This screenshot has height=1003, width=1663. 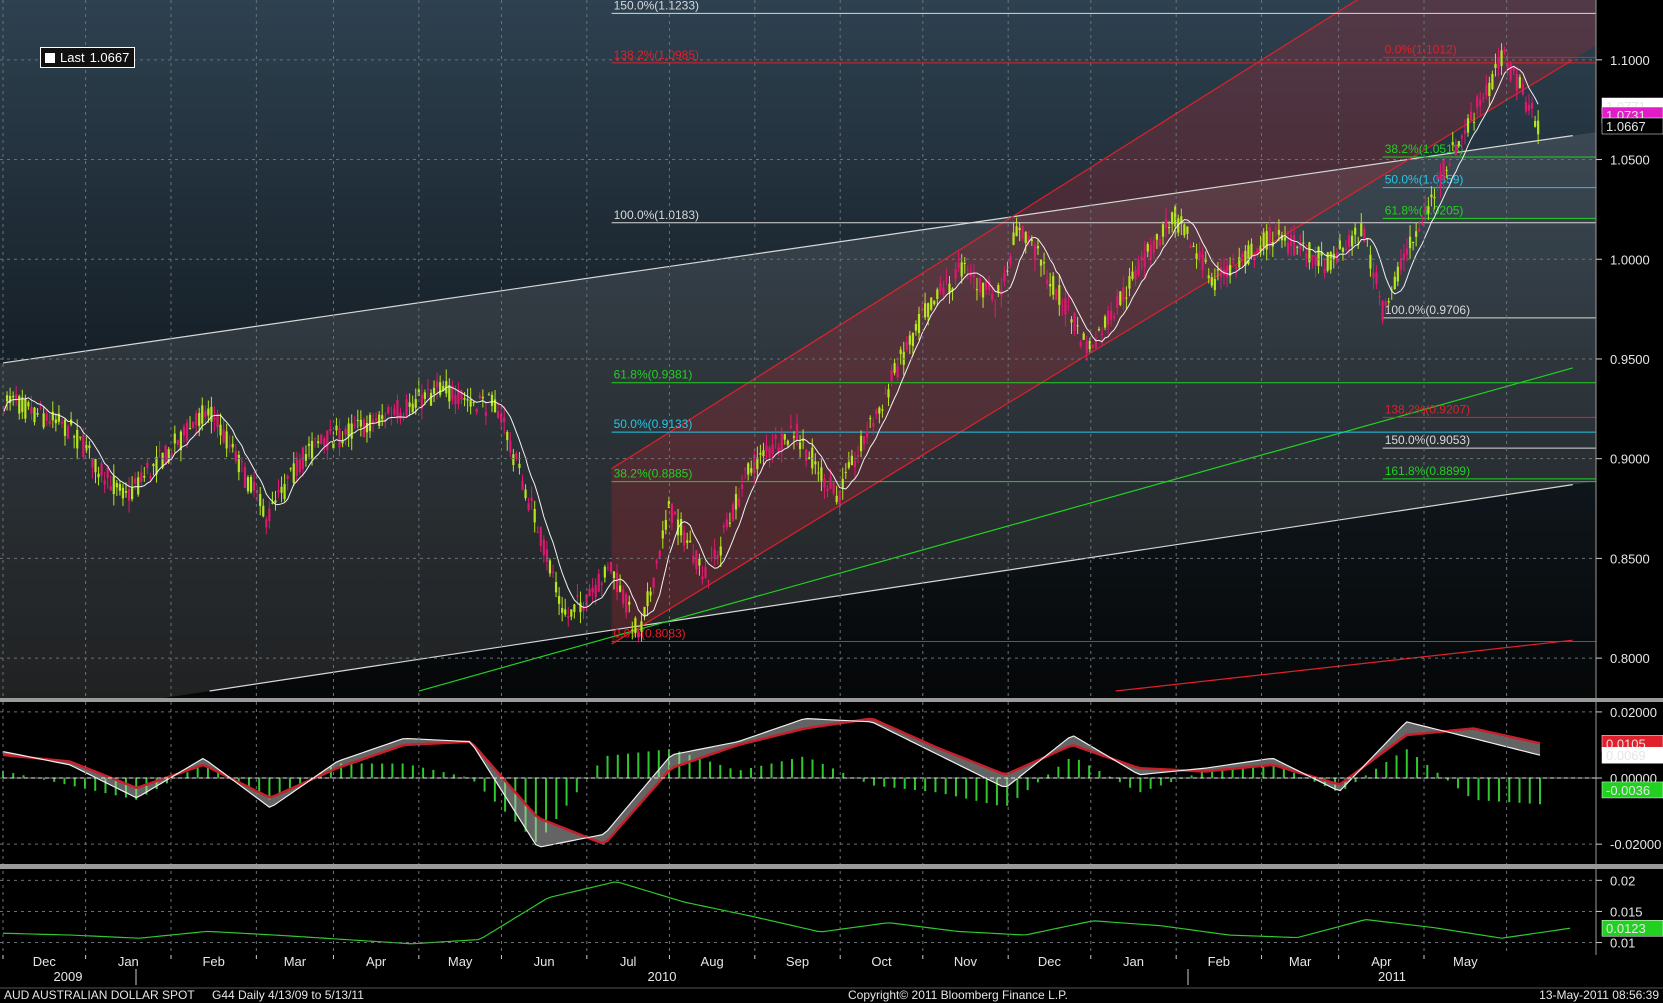 I want to click on macd-tag-macd-bg, so click(x=1632, y=755).